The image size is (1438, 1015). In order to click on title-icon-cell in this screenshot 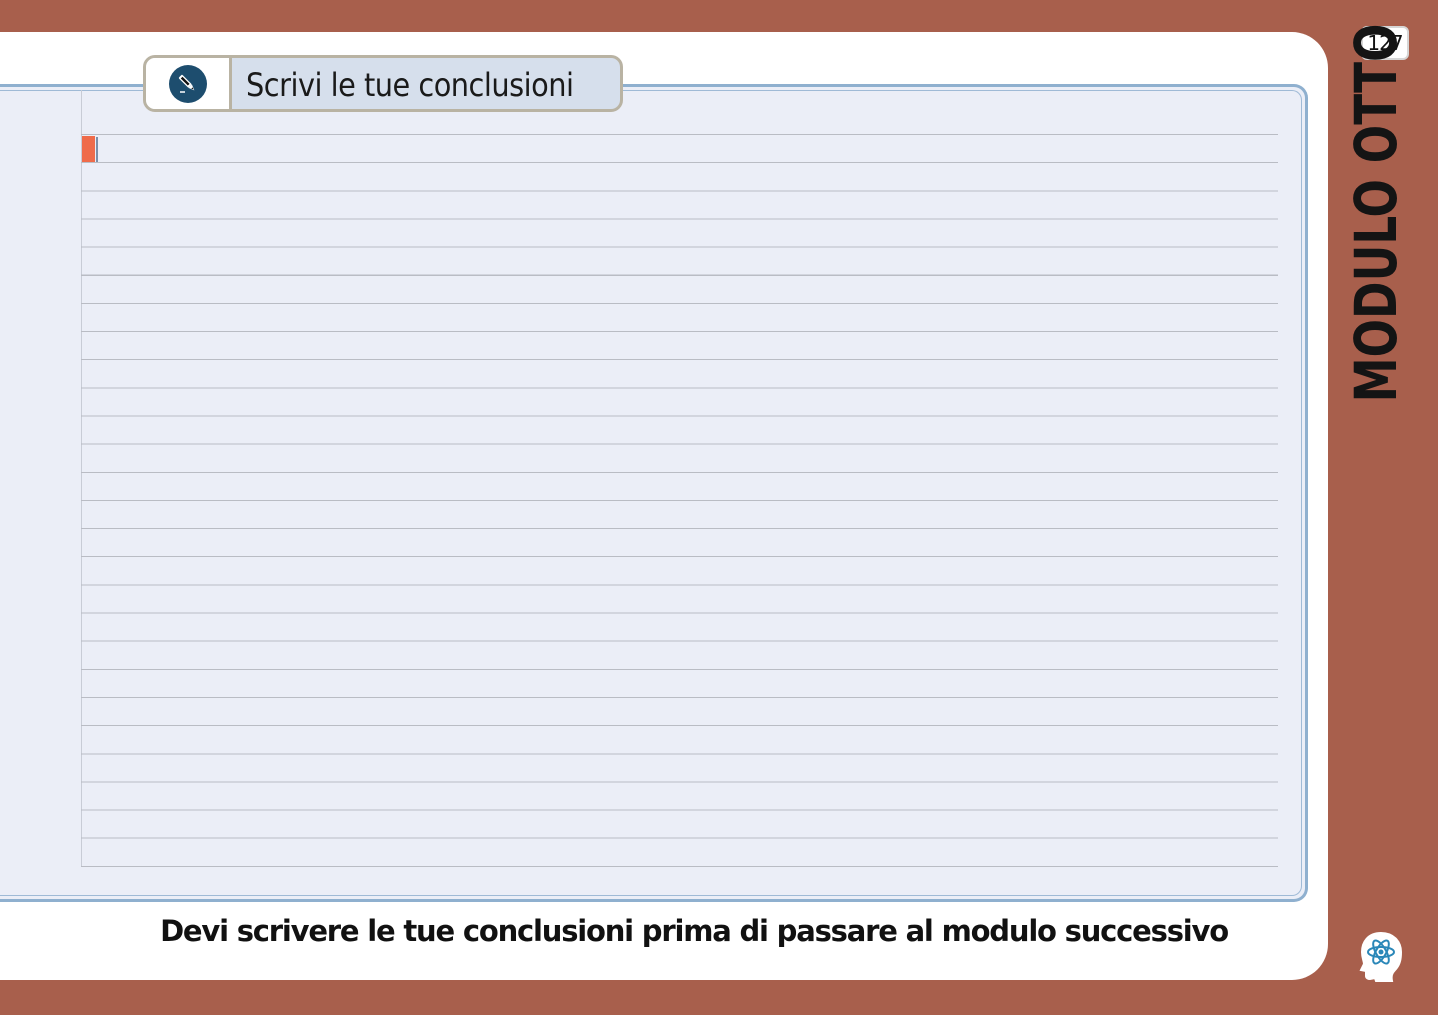, I will do `click(189, 83)`.